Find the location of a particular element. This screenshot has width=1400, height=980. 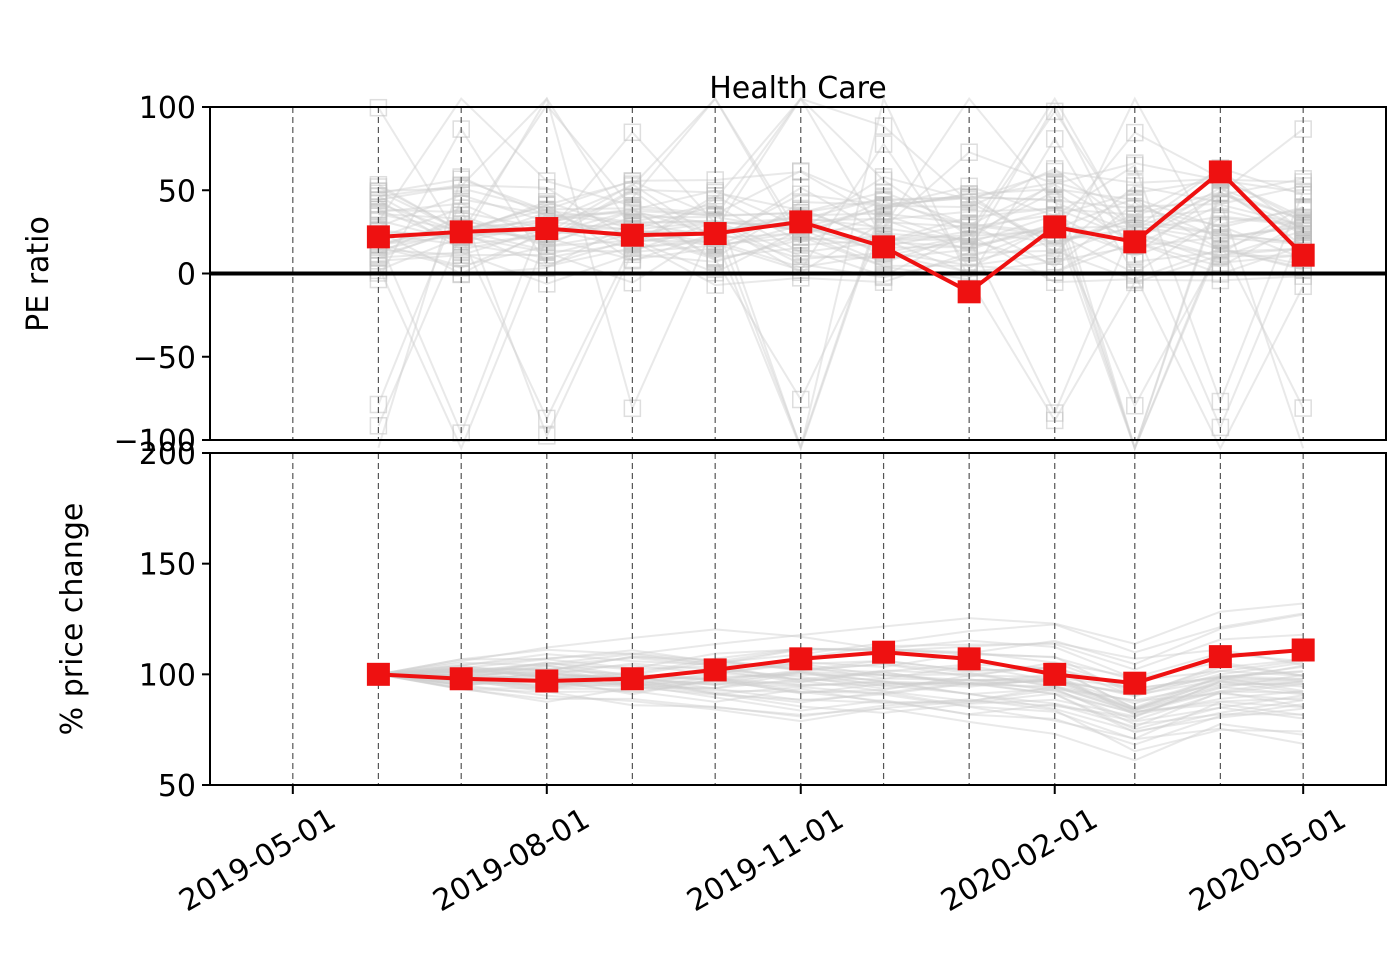

price-y-ticks: 200 150 100 50 is located at coordinates (174, 620).